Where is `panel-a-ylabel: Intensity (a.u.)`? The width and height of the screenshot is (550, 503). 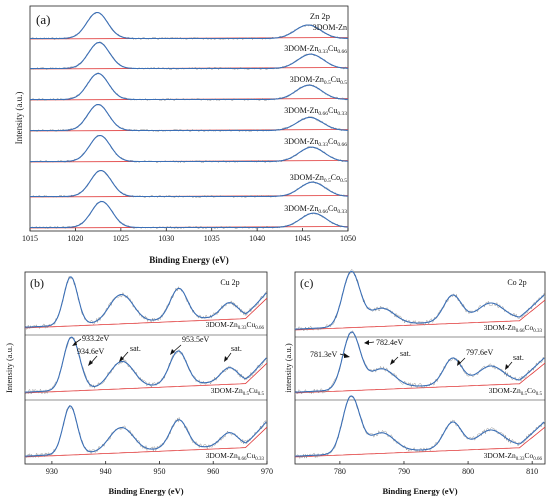
panel-a-ylabel: Intensity (a.u.) is located at coordinates (19, 118).